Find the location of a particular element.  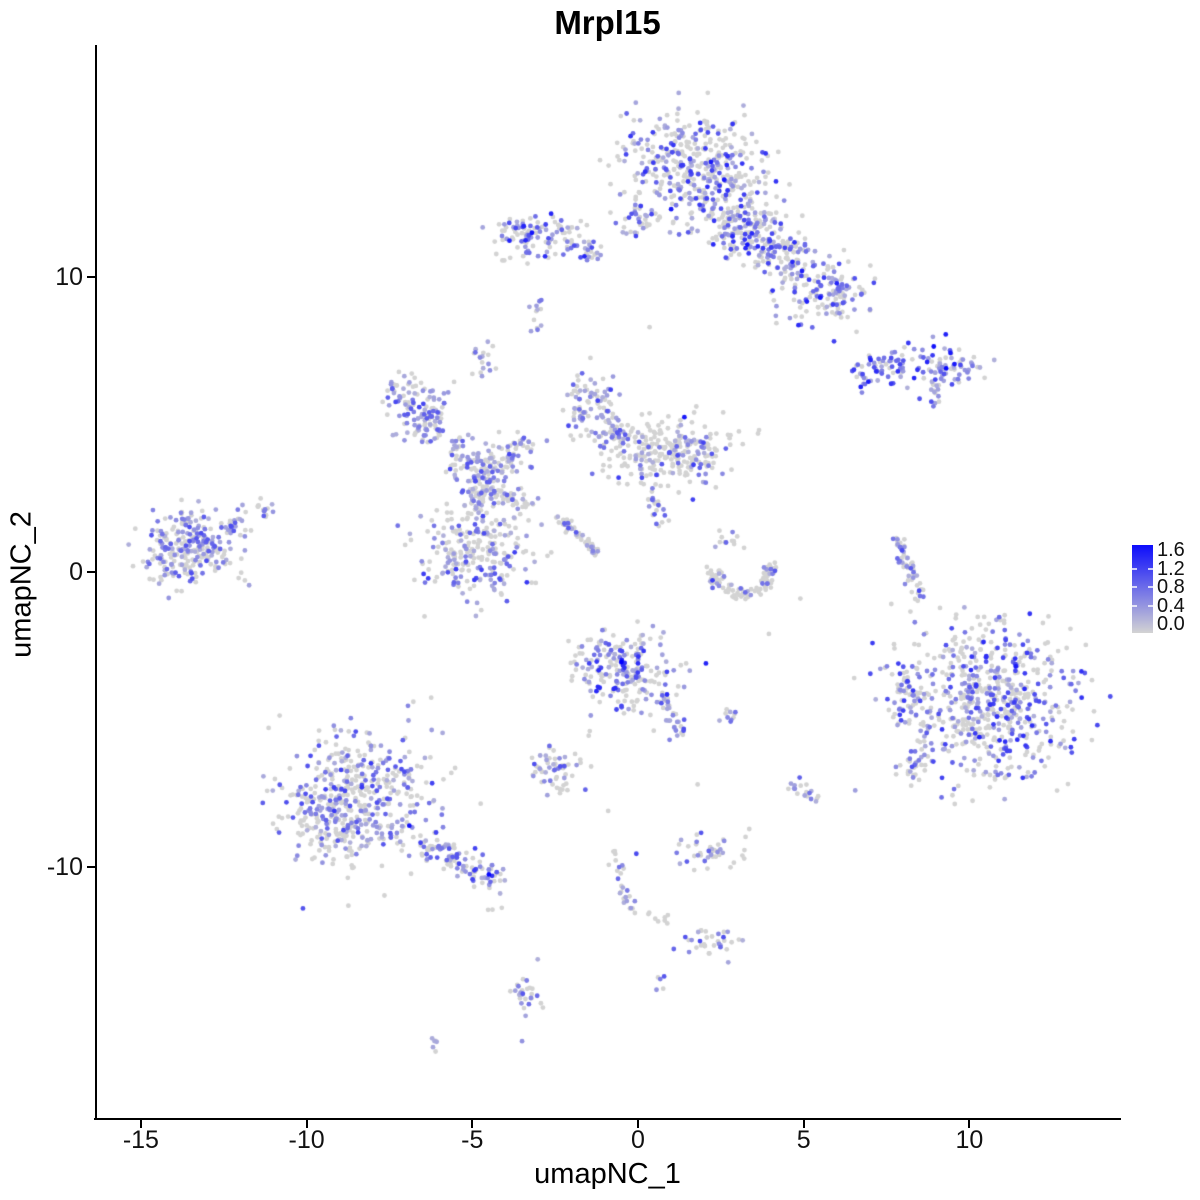

x-tick-label: 0 is located at coordinates (638, 1140).